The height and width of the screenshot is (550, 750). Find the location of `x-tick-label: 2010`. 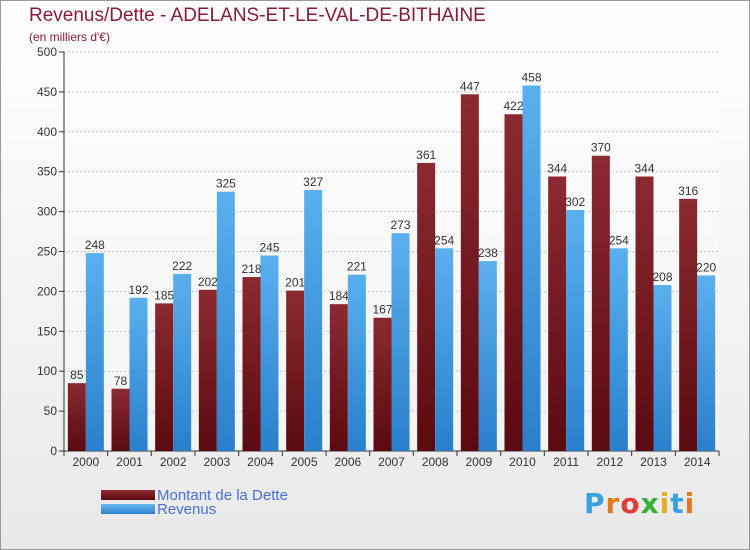

x-tick-label: 2010 is located at coordinates (522, 462).